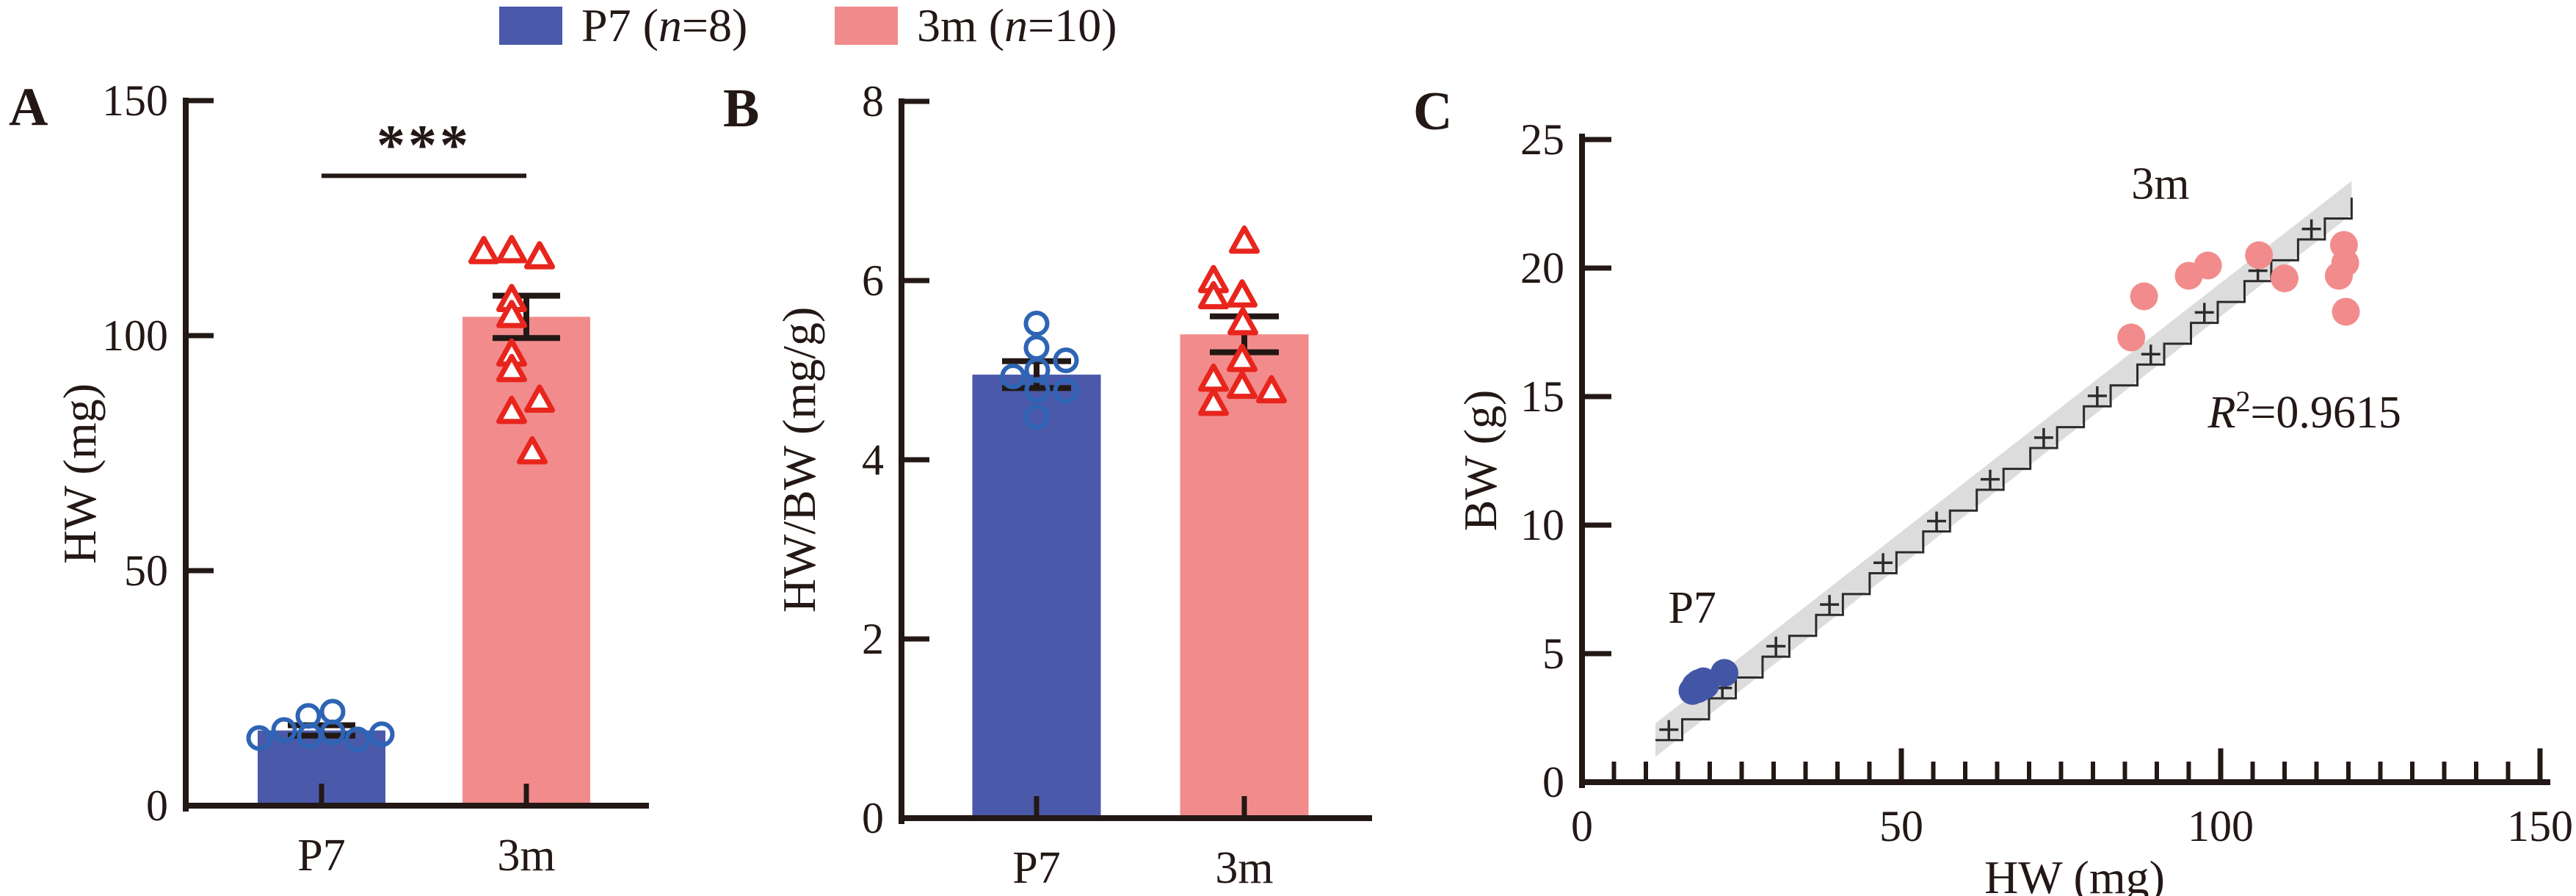  I want to click on legend-text: =8), so click(715, 25).